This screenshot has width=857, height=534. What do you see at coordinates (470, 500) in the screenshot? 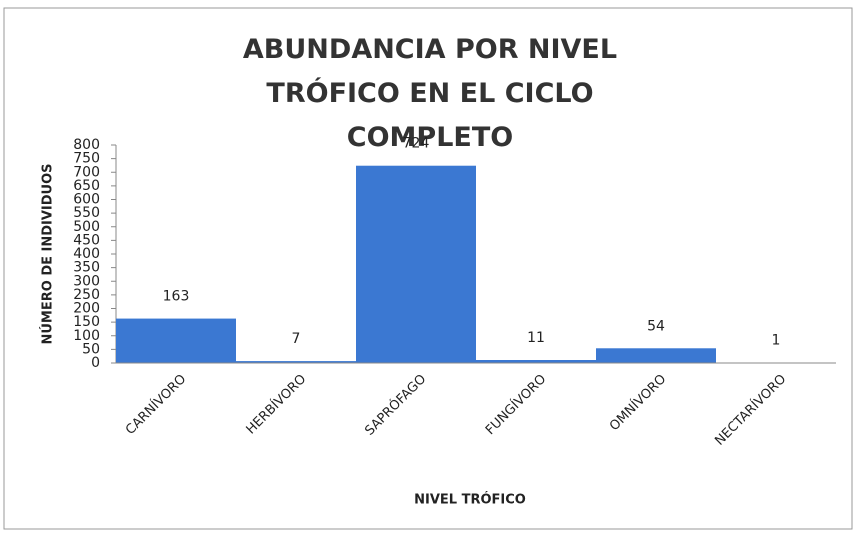
I see `x-axis-label: NIVEL TRÓFICO` at bounding box center [470, 500].